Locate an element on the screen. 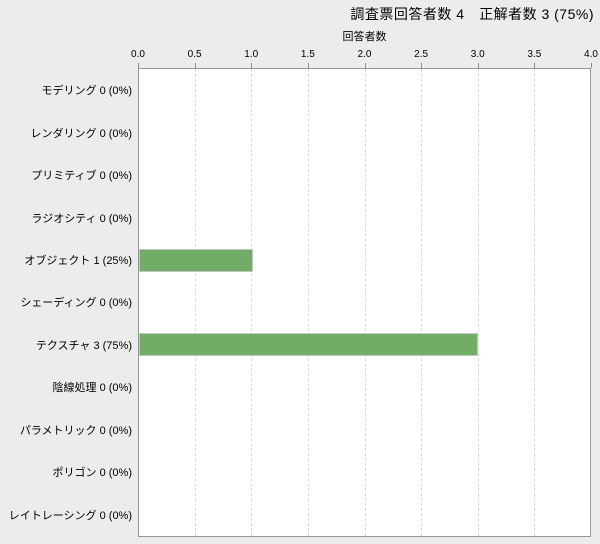 This screenshot has height=544, width=600. category-label: 陰線処理 0 (0%) is located at coordinates (92, 388).